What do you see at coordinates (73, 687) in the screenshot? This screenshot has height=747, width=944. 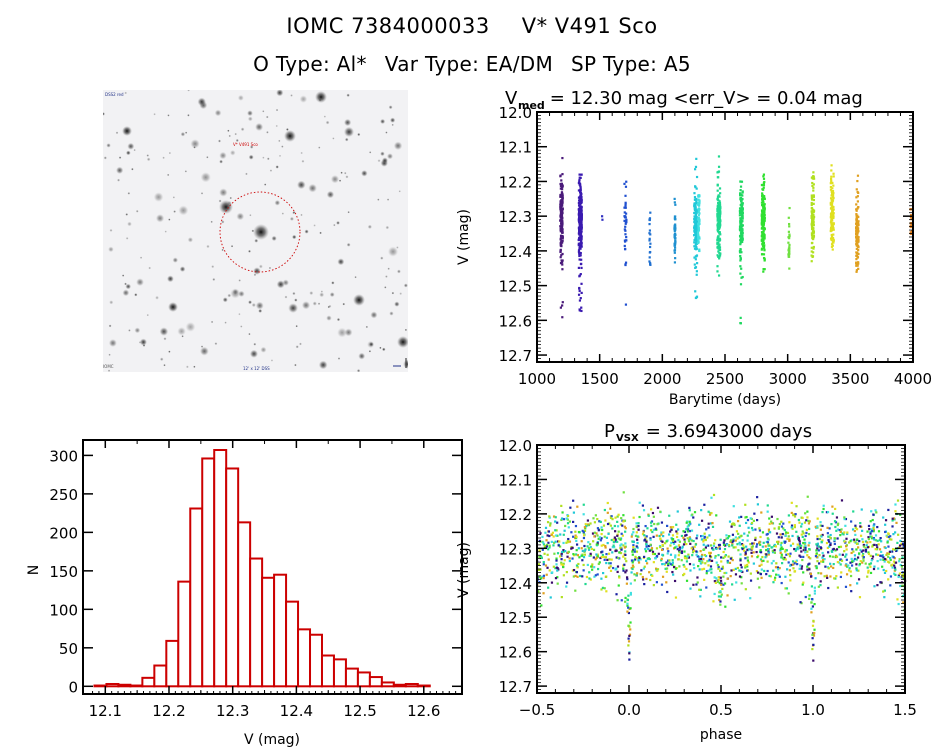 I see `y-tick-label: 0` at bounding box center [73, 687].